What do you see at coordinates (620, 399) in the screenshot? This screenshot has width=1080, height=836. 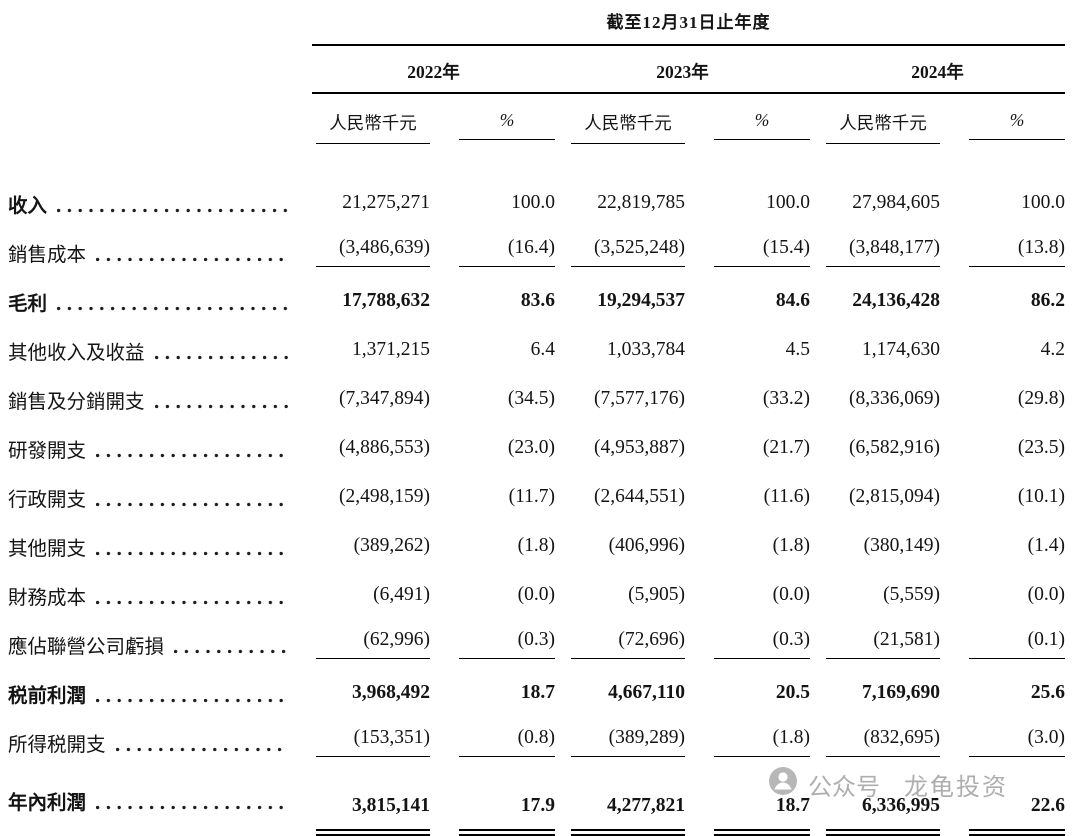 I see `amount-cell-2023: (7,577,176)` at bounding box center [620, 399].